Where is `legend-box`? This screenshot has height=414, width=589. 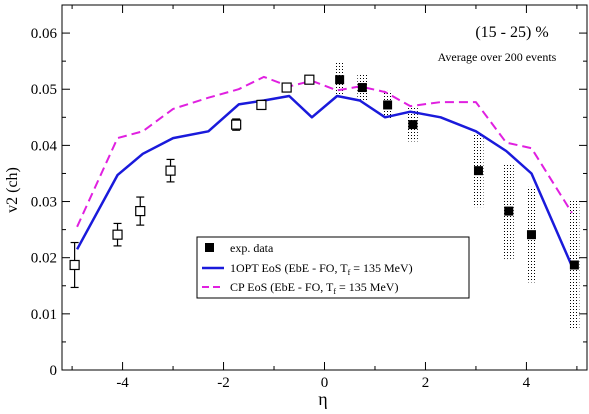
legend-box is located at coordinates (333, 267).